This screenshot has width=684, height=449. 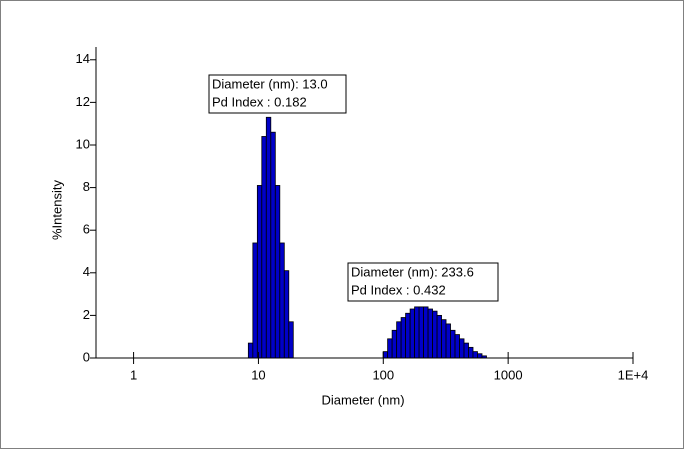 What do you see at coordinates (398, 289) in the screenshot?
I see `annotation-text: Pd Index : 0.432` at bounding box center [398, 289].